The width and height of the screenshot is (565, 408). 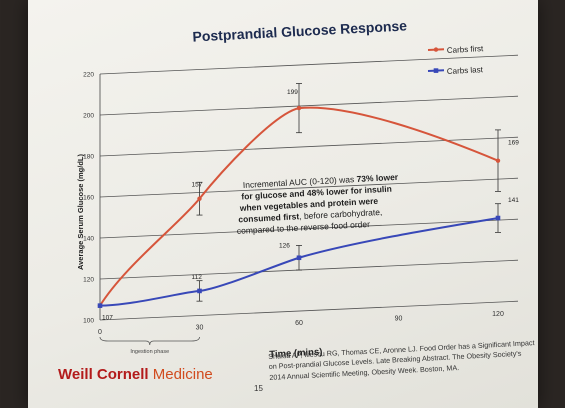 I want to click on x-tick-label: 120, so click(x=498, y=314).